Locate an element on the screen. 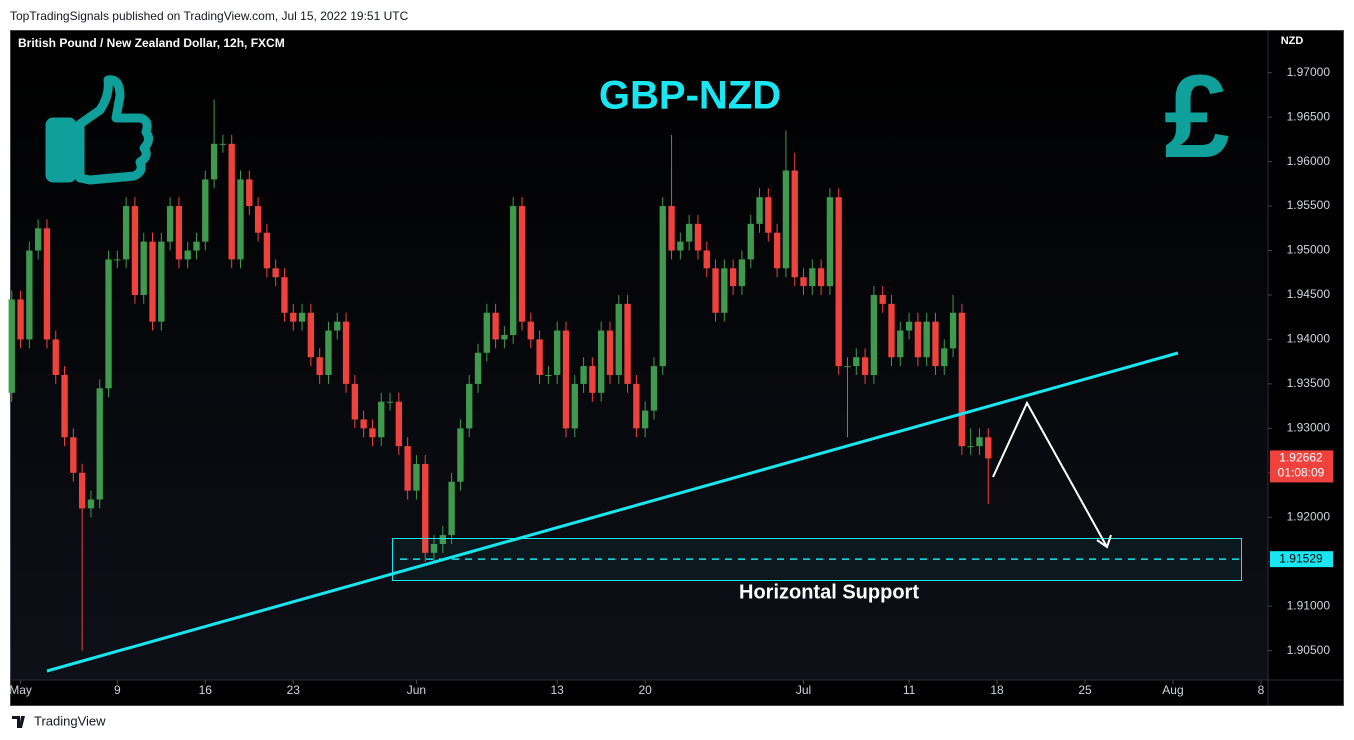 Image resolution: width=1354 pixels, height=740 pixels. support-price-label: 1.91529 is located at coordinates (1301, 558).